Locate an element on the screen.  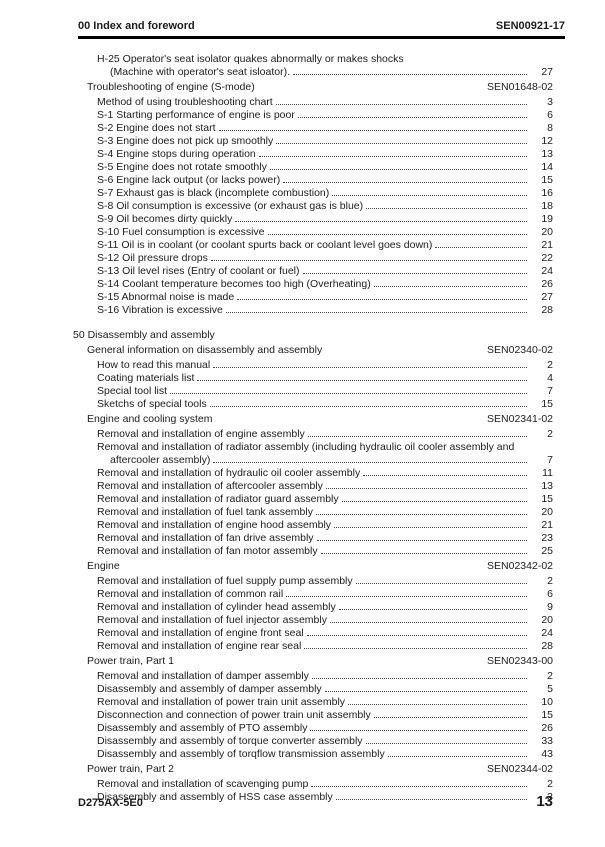
toc-page-number: 2 is located at coordinates (550, 365).